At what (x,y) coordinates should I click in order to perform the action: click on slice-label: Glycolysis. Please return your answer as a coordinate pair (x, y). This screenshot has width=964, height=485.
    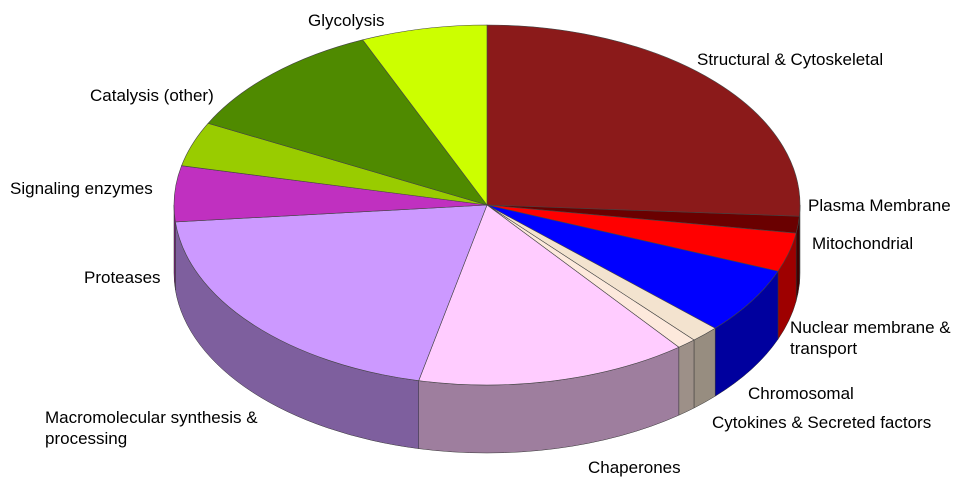
    Looking at the image, I should click on (346, 20).